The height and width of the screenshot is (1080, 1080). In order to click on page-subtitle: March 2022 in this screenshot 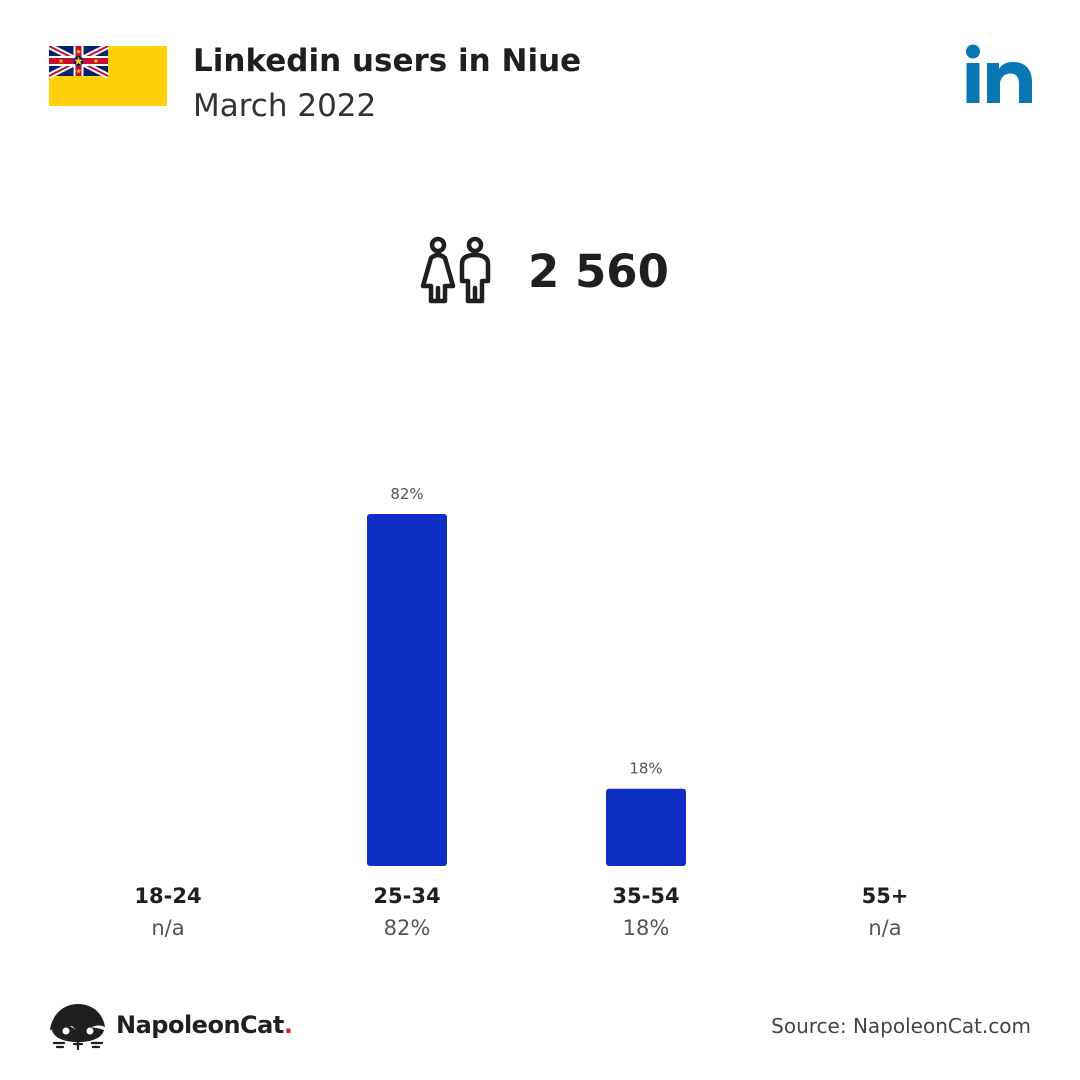, I will do `click(285, 106)`.